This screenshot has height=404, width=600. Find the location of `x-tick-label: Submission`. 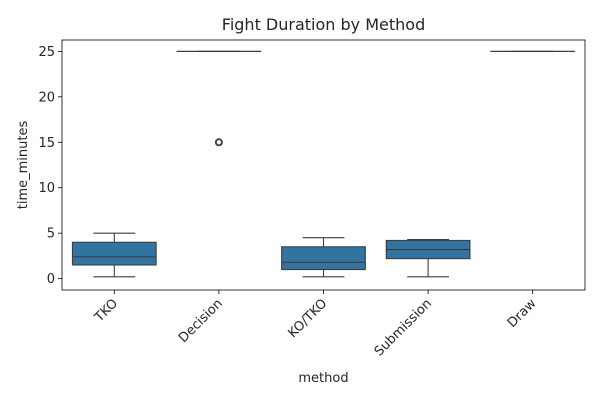

x-tick-label: Submission is located at coordinates (403, 327).